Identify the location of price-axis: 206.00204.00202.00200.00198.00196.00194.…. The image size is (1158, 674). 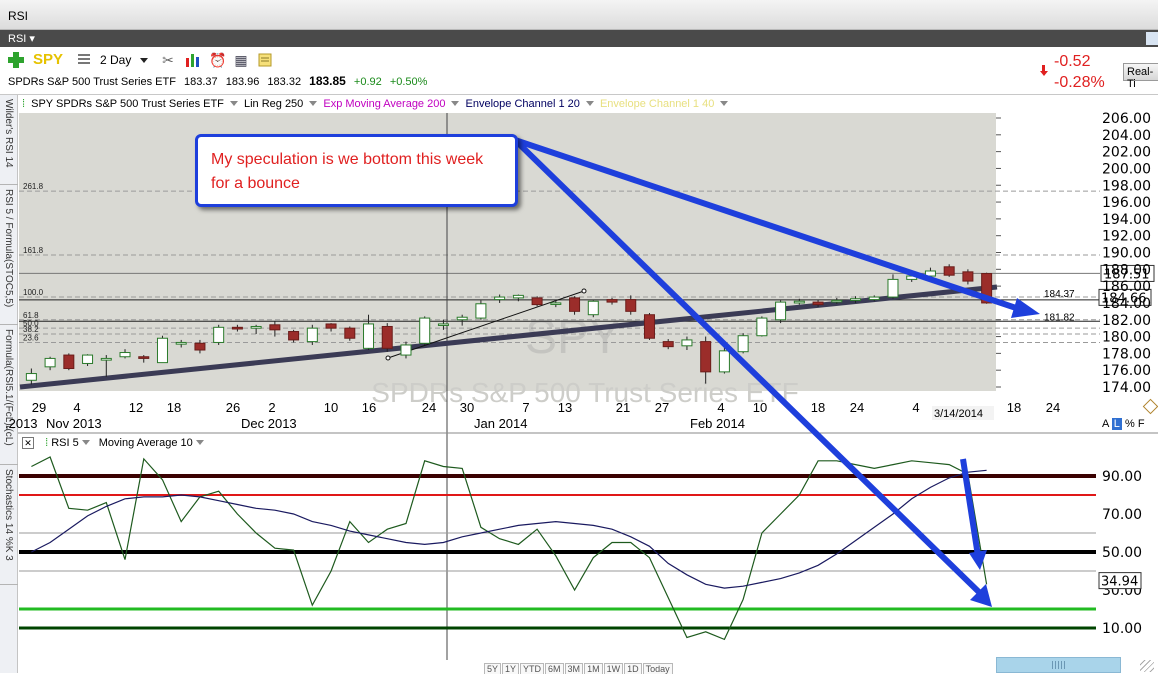
(1073, 253).